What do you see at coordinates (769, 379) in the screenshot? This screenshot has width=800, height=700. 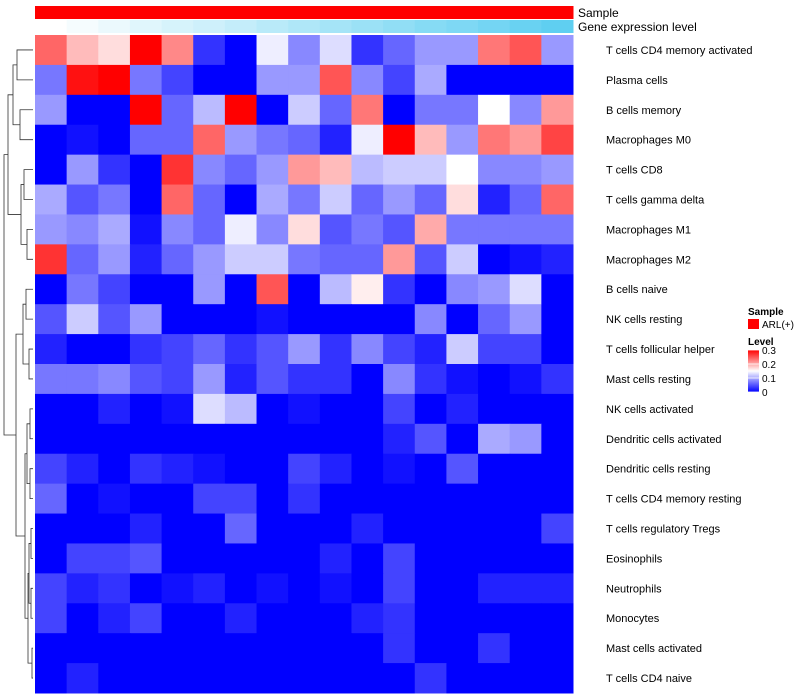 I see `legend-tick-label: 0.1` at bounding box center [769, 379].